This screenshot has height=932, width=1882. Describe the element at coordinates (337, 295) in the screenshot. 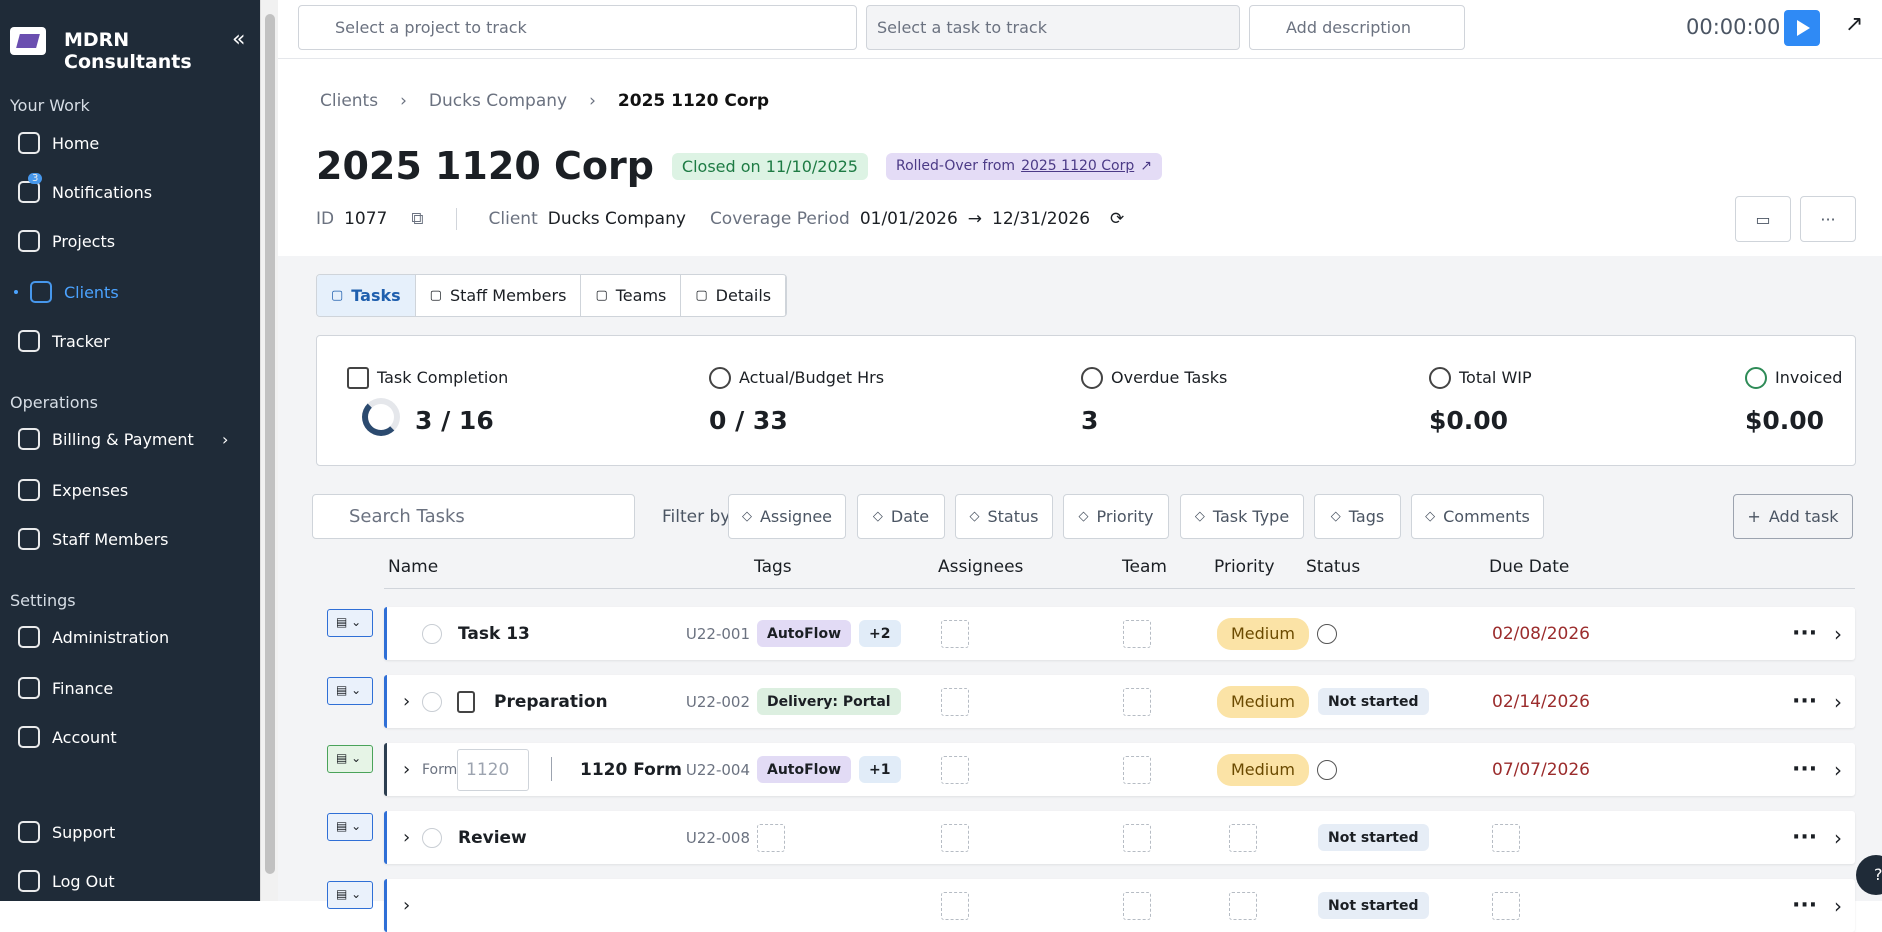

I see `tab-icon: ▢` at that location.